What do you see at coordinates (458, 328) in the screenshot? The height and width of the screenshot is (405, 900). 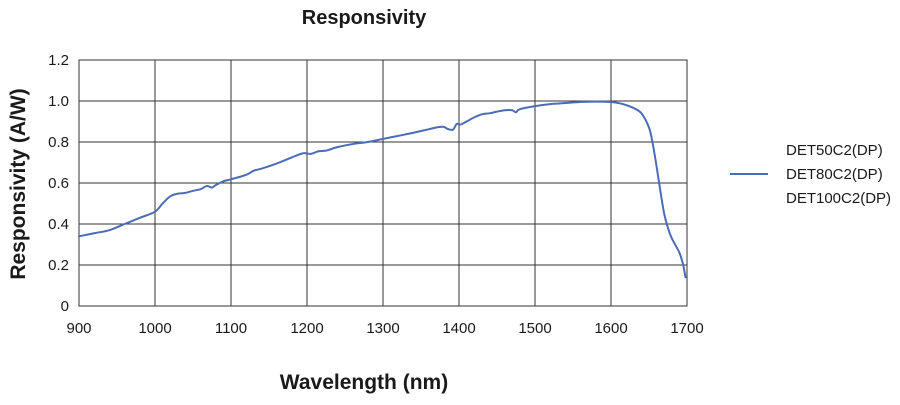 I see `x-tick-label-1400: 1400` at bounding box center [458, 328].